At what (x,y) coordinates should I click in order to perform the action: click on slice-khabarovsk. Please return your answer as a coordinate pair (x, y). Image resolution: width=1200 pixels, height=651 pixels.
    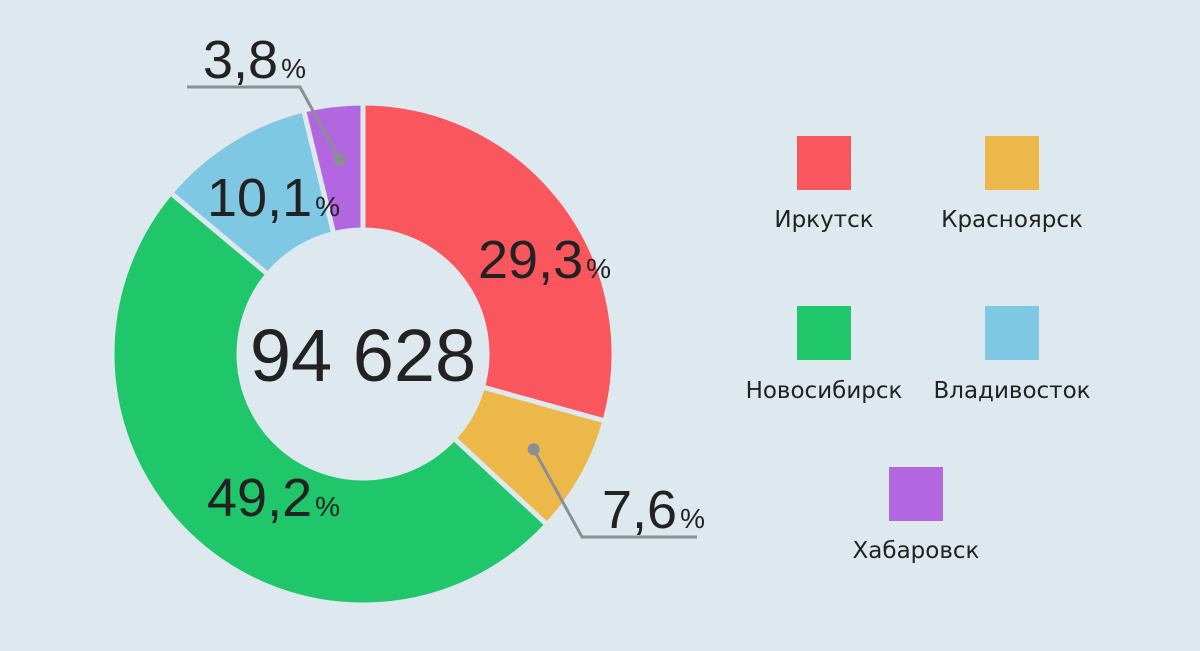
    Looking at the image, I should click on (333, 168).